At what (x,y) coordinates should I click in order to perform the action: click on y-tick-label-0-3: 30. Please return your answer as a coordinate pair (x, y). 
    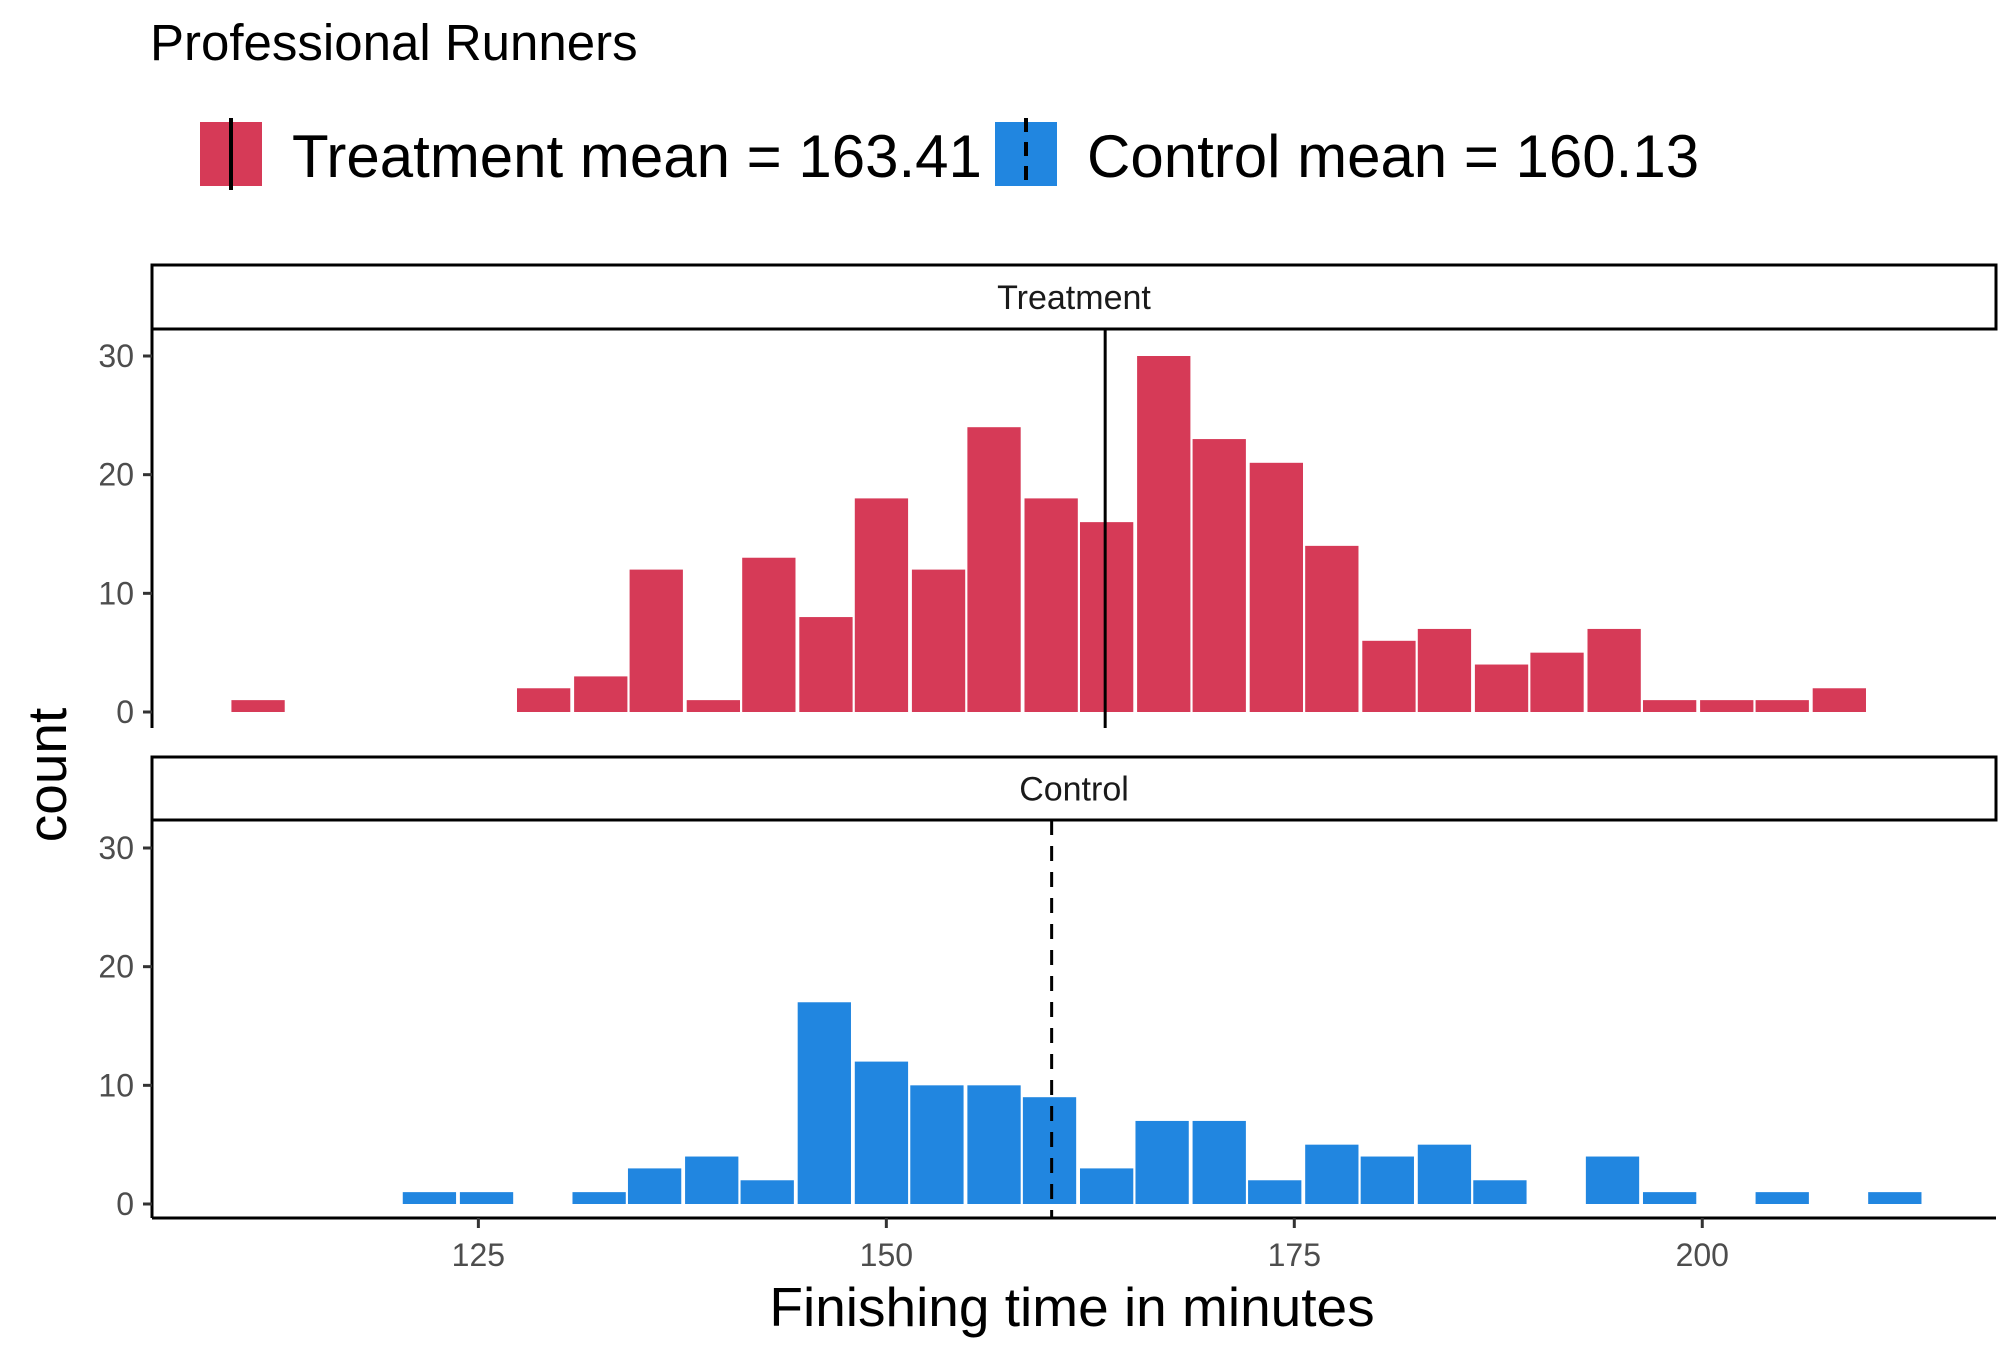
    Looking at the image, I should click on (116, 356).